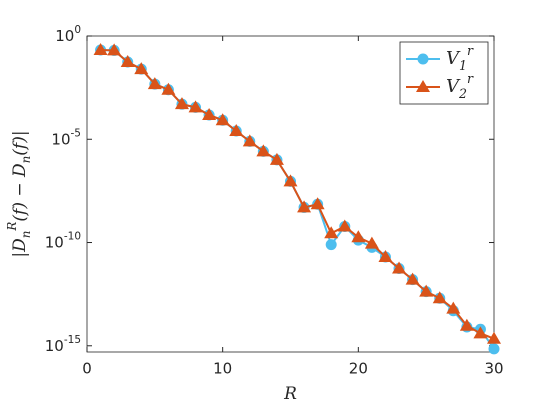  I want to click on x-tick-label: 30, so click(493, 369).